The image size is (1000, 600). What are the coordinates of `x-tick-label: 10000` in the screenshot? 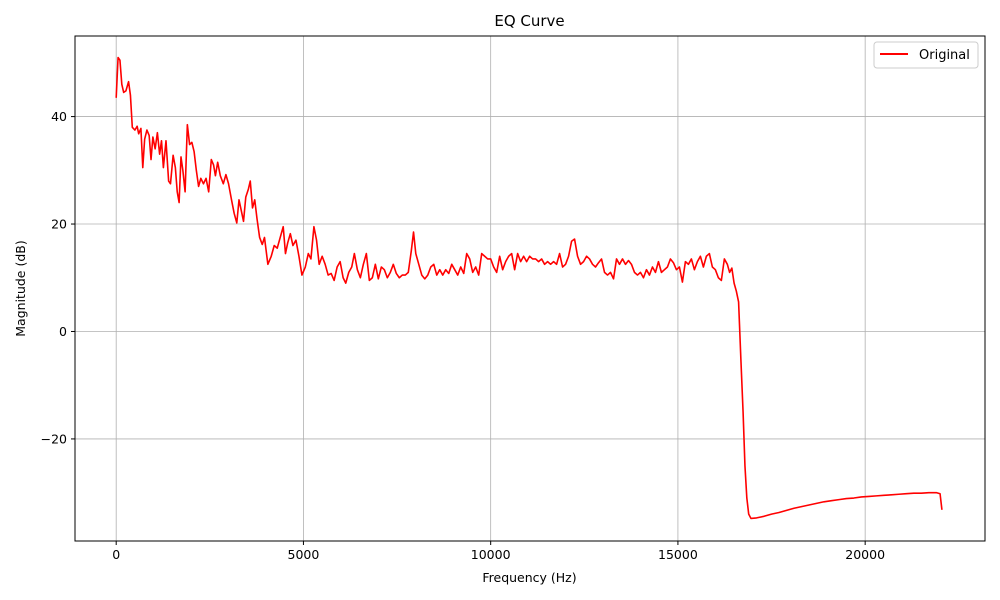 It's located at (491, 554).